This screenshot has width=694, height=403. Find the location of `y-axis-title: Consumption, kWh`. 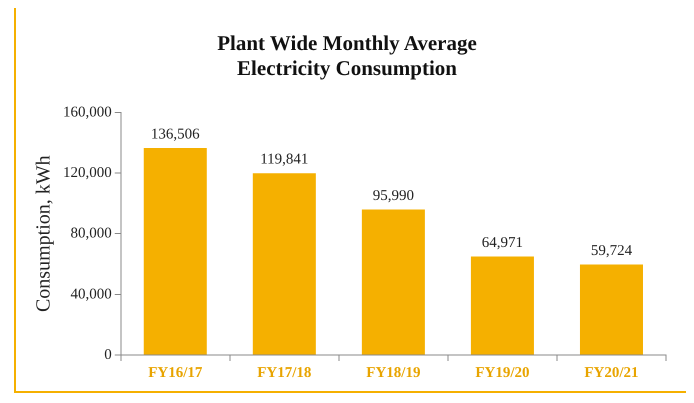

y-axis-title: Consumption, kWh is located at coordinates (43, 233).